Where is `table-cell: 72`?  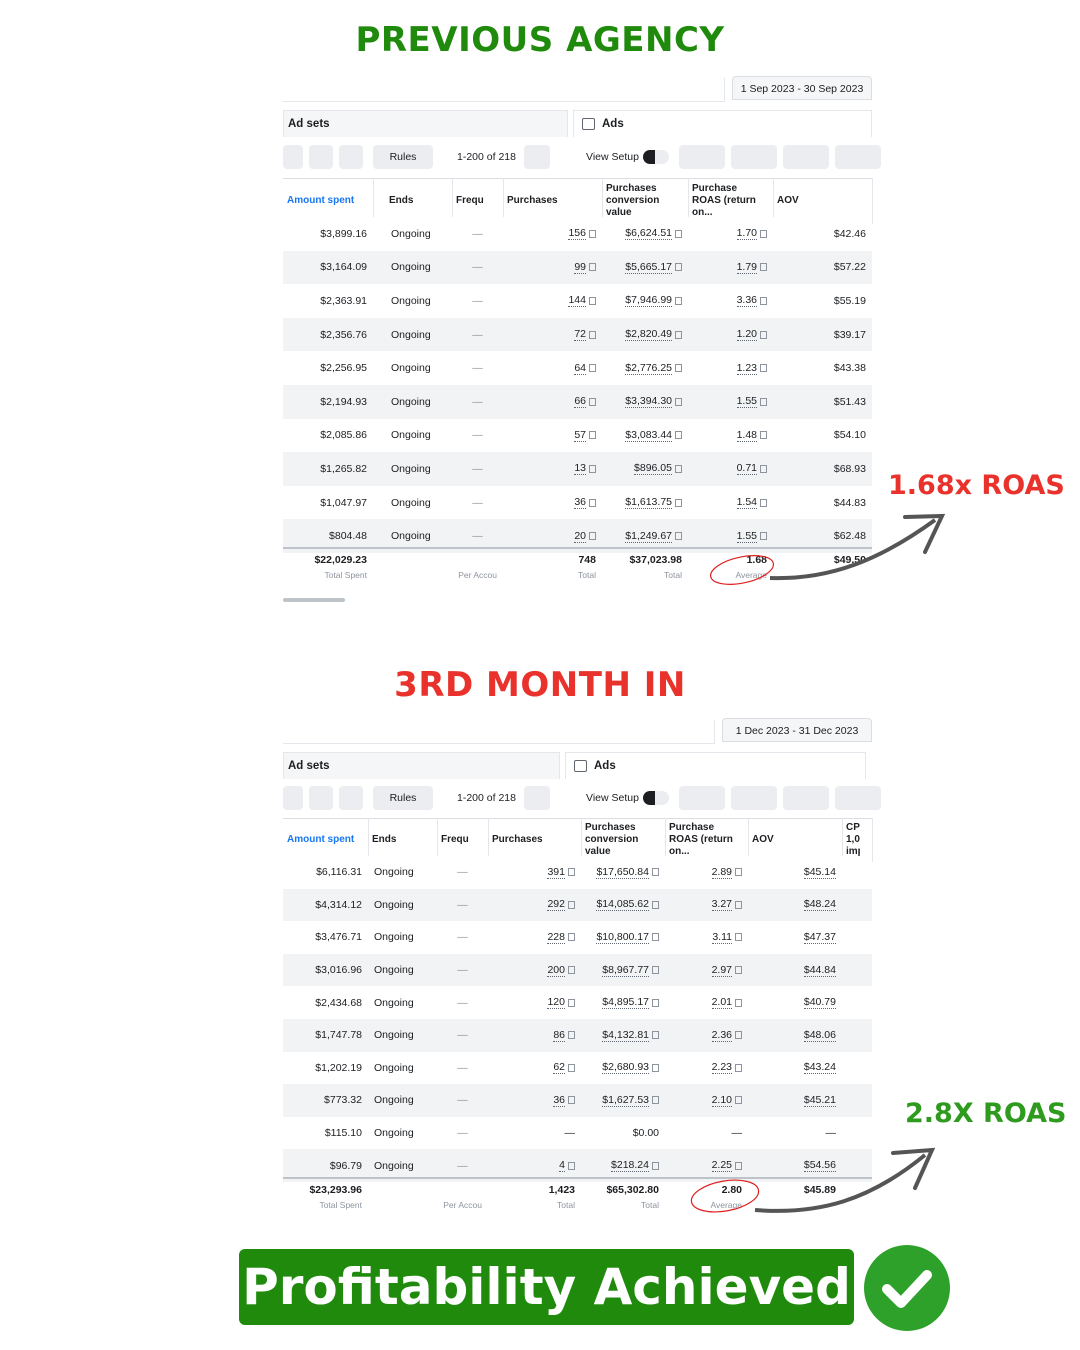 table-cell: 72 is located at coordinates (552, 335).